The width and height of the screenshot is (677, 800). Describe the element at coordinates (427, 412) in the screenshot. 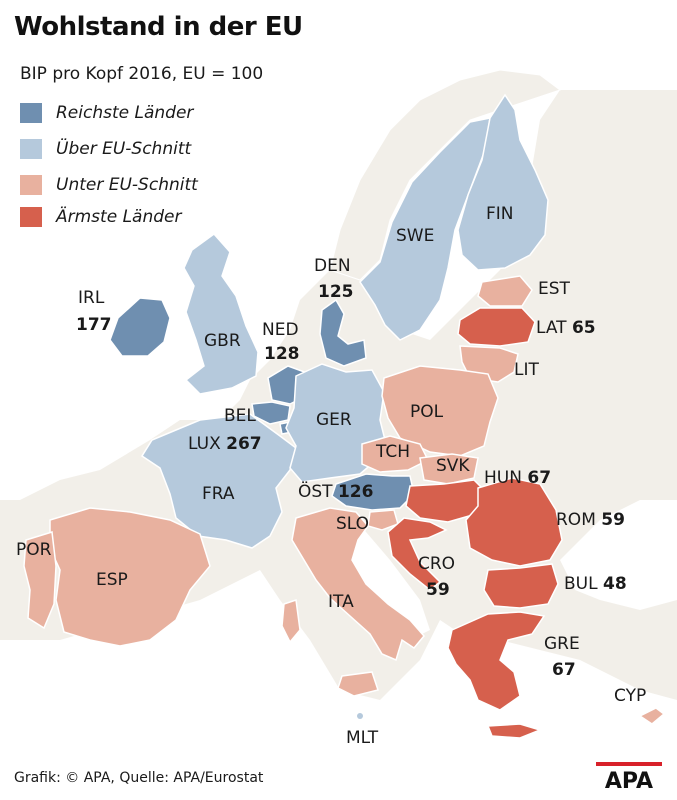

I see `label-pol-code: POL` at that location.